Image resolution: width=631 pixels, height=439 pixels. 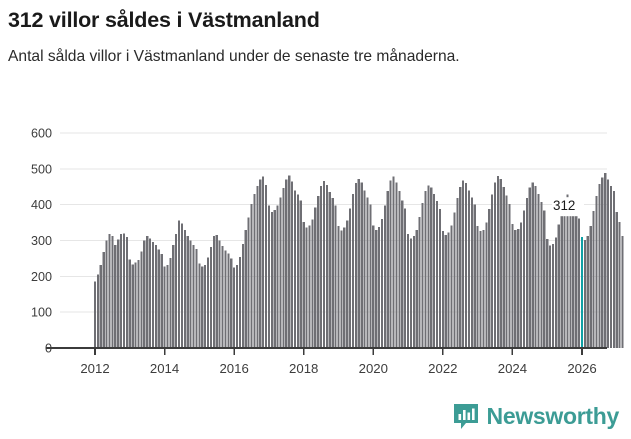 What do you see at coordinates (564, 205) in the screenshot?
I see `data-label-value: 312` at bounding box center [564, 205].